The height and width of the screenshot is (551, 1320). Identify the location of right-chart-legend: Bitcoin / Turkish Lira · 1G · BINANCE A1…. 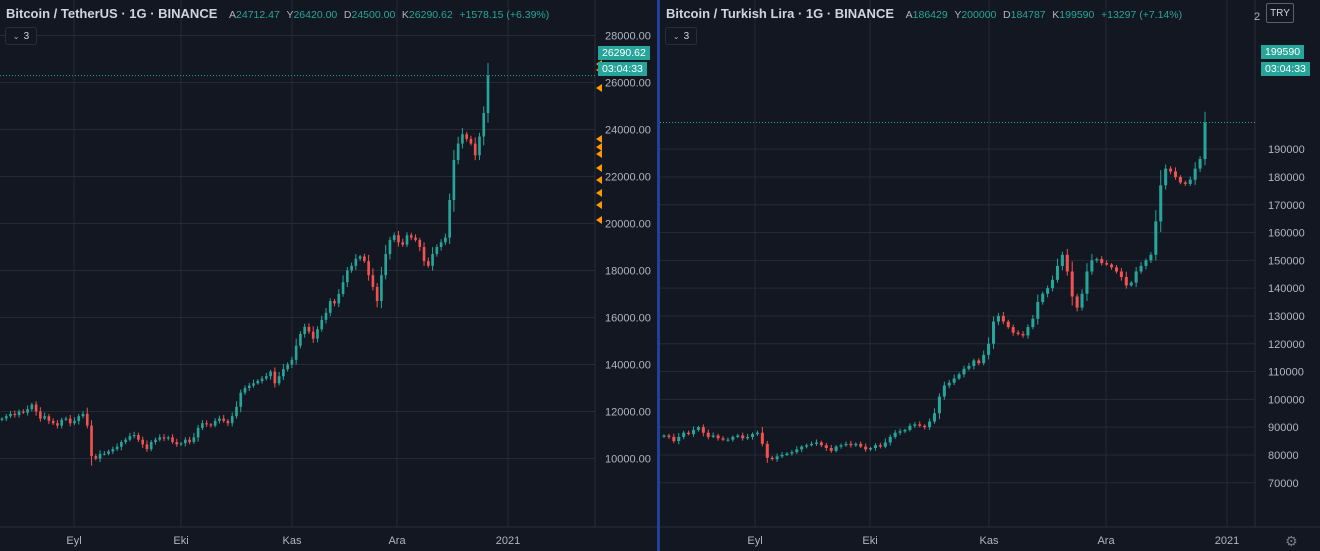
(924, 14).